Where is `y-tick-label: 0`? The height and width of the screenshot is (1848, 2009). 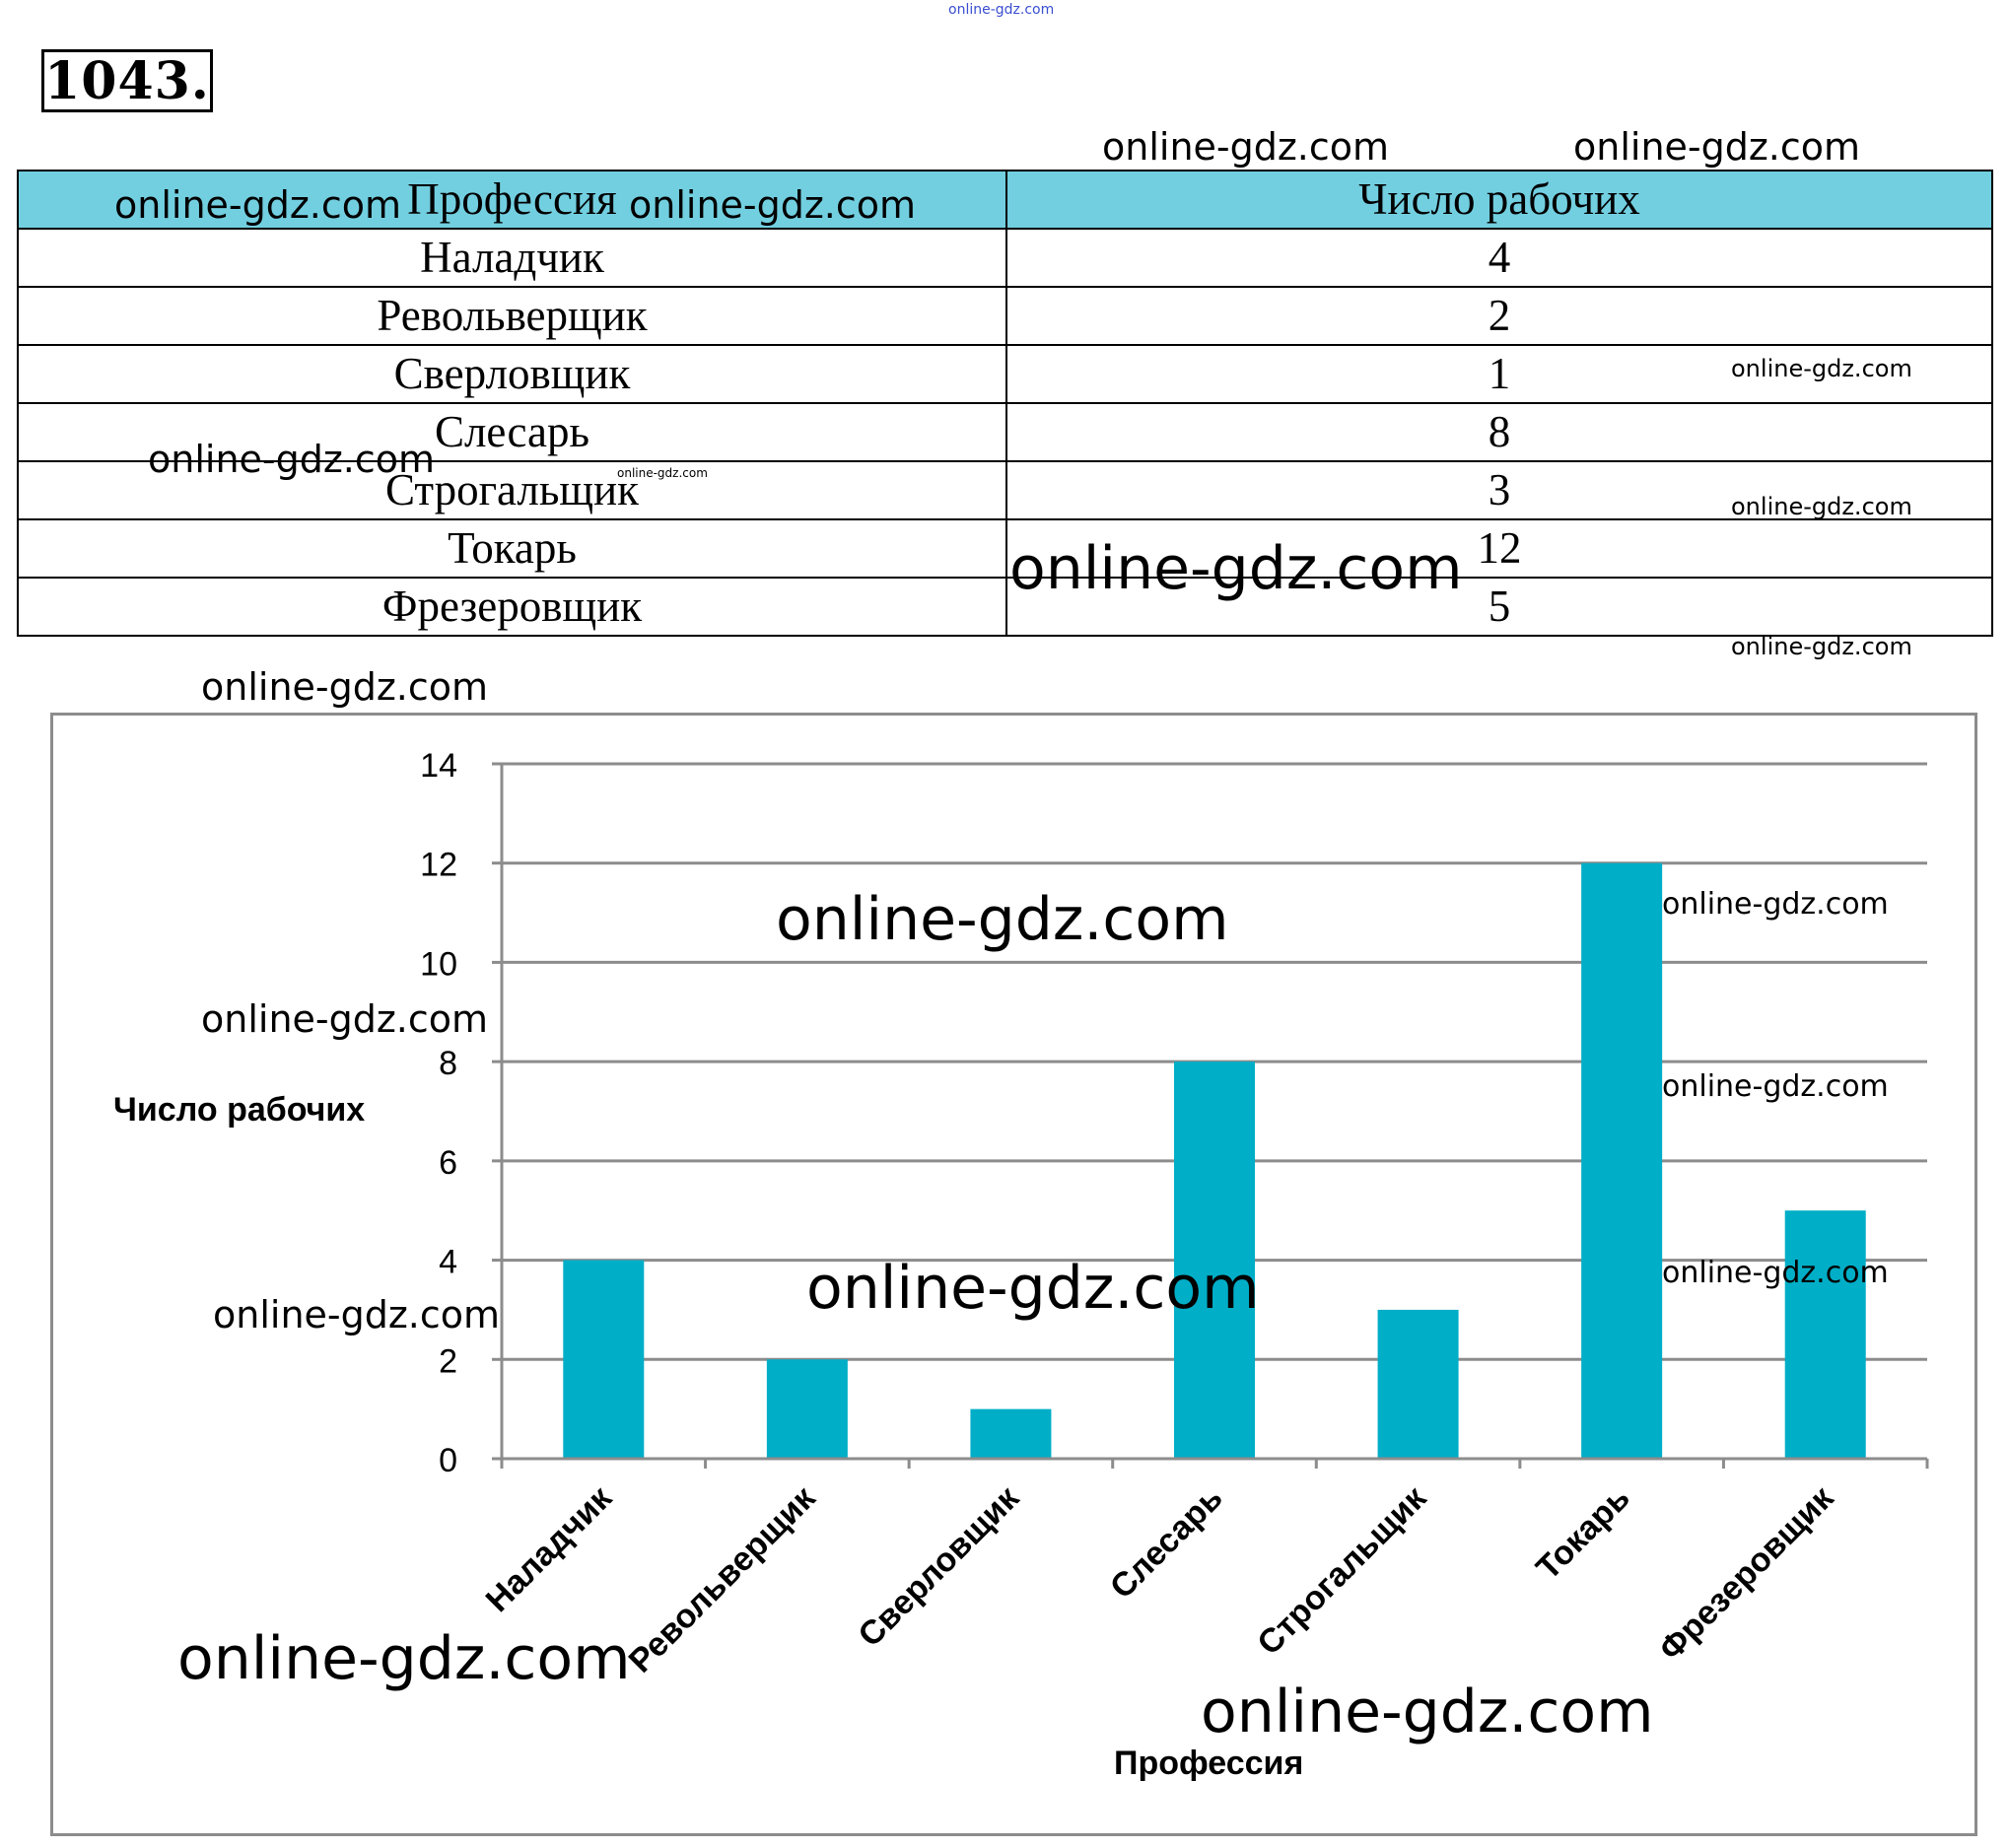 y-tick-label: 0 is located at coordinates (448, 1460).